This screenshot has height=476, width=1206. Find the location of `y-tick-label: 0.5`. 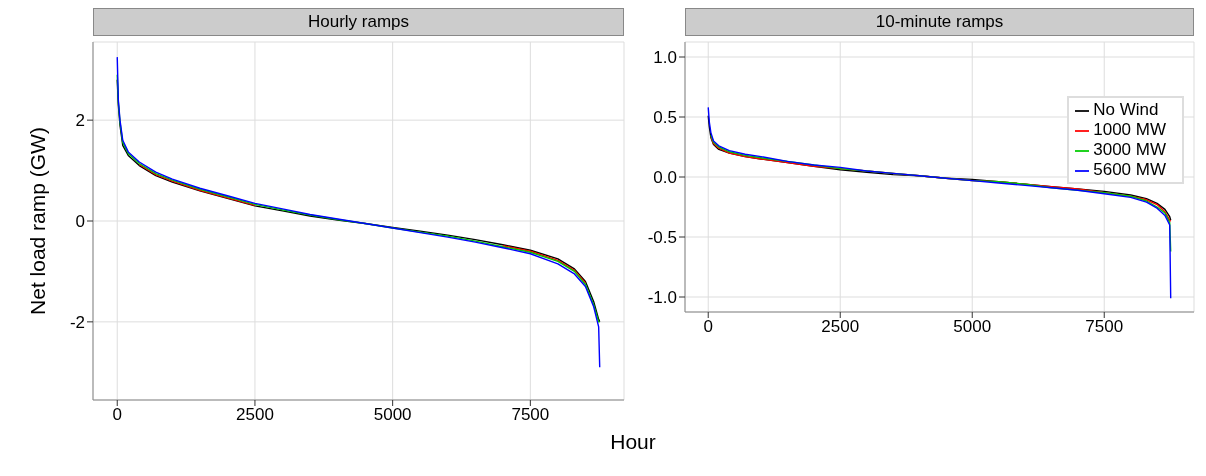

y-tick-label: 0.5 is located at coordinates (665, 118).